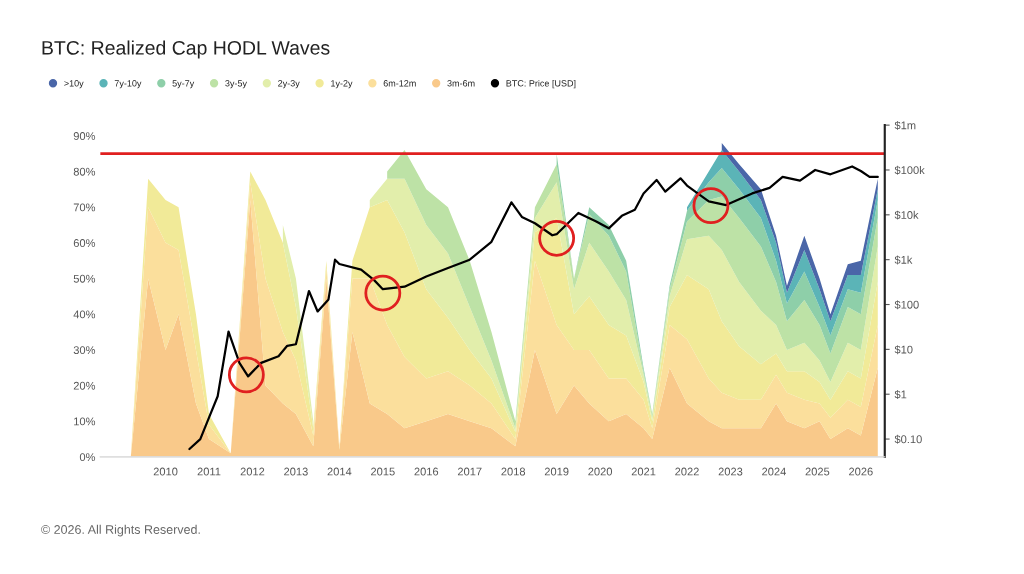 Image resolution: width=1024 pixels, height=574 pixels. I want to click on y-tick-label: 50%, so click(84, 278).